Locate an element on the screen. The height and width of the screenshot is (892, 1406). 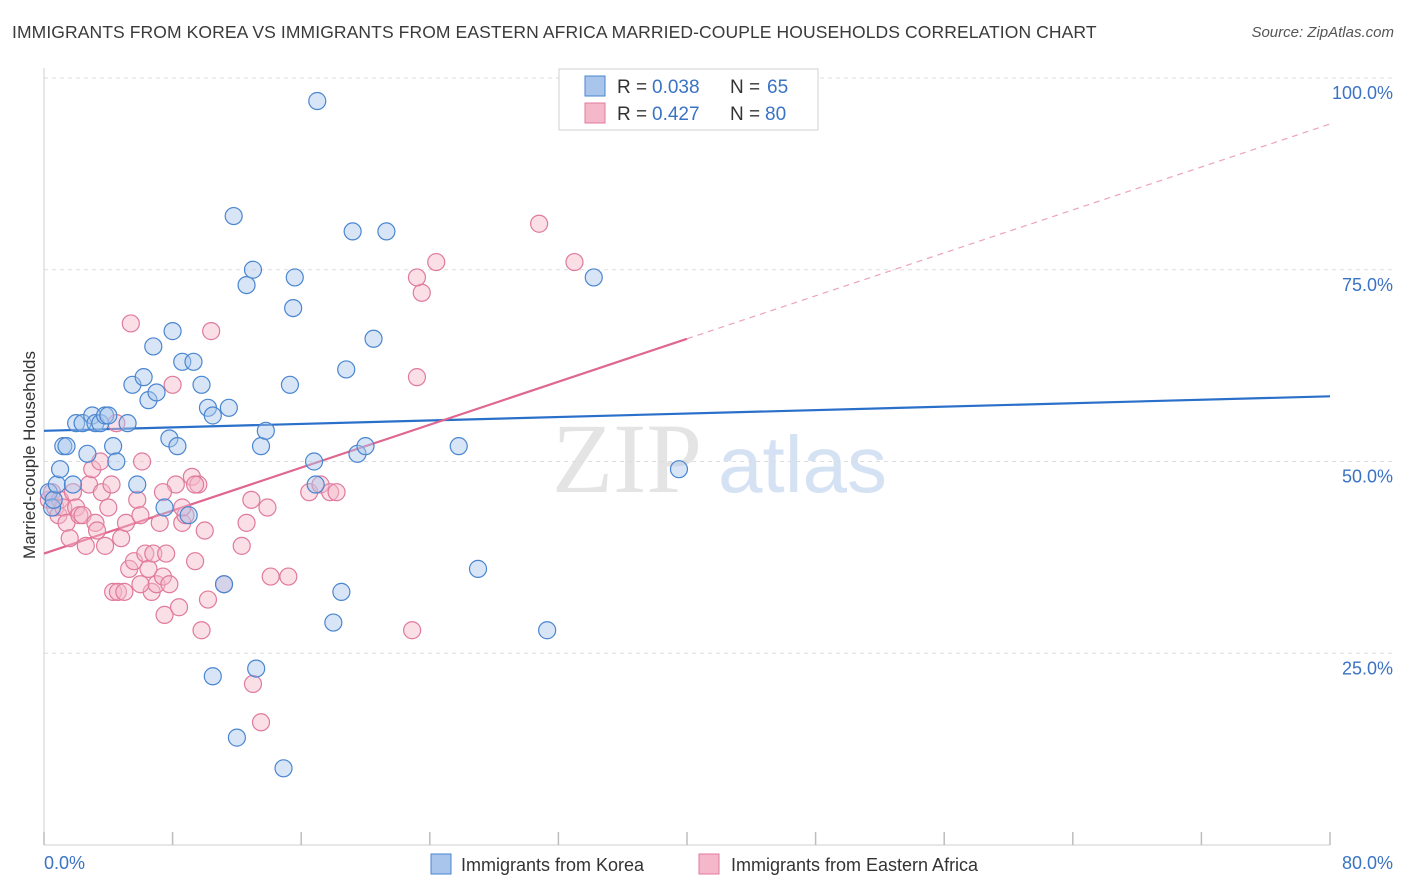
legend-eafrica-r-label: R = is located at coordinates (632, 114).